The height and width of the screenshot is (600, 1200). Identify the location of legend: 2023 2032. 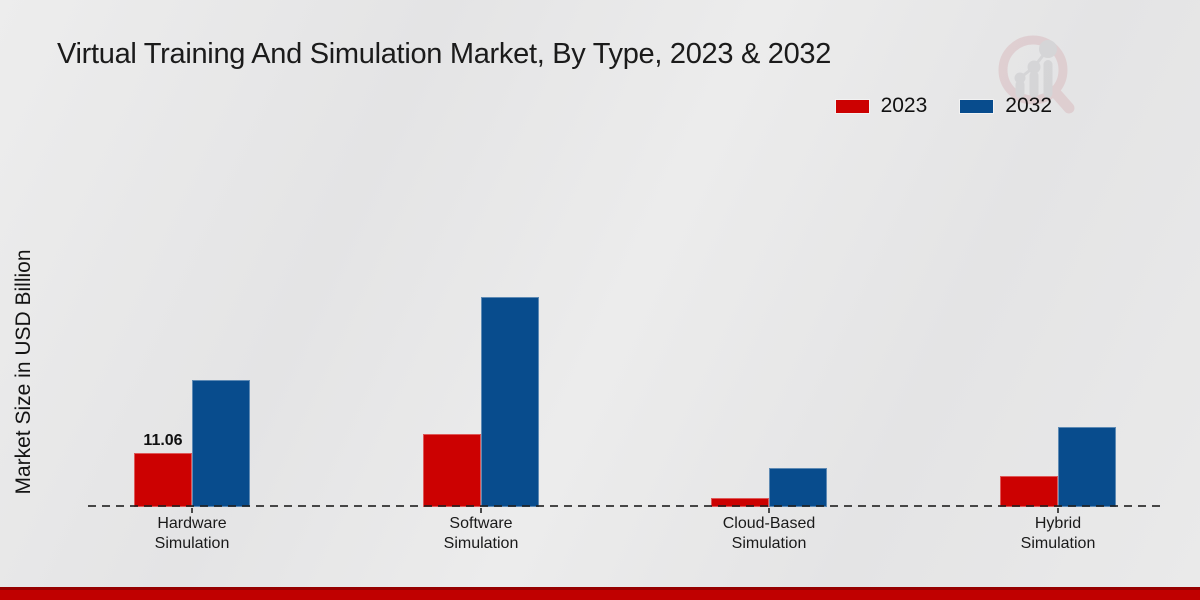
(943, 106).